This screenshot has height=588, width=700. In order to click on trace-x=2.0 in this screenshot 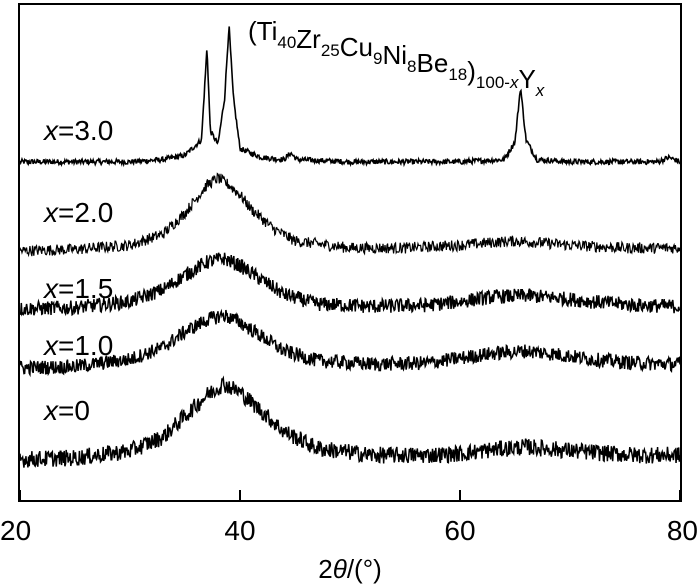, I will do `click(350, 215)`.